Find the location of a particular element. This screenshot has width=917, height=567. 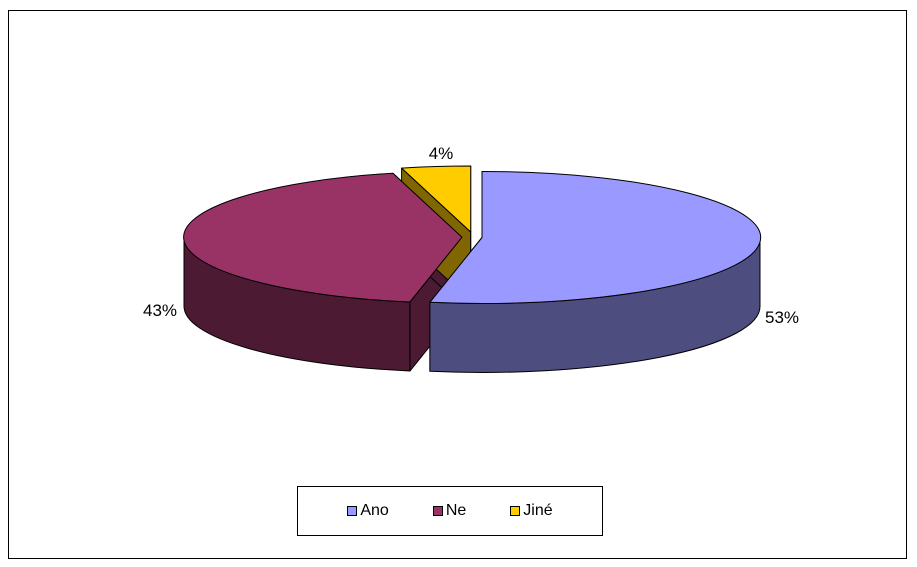

chart-legend: Ano Ne Jiné is located at coordinates (450, 511).